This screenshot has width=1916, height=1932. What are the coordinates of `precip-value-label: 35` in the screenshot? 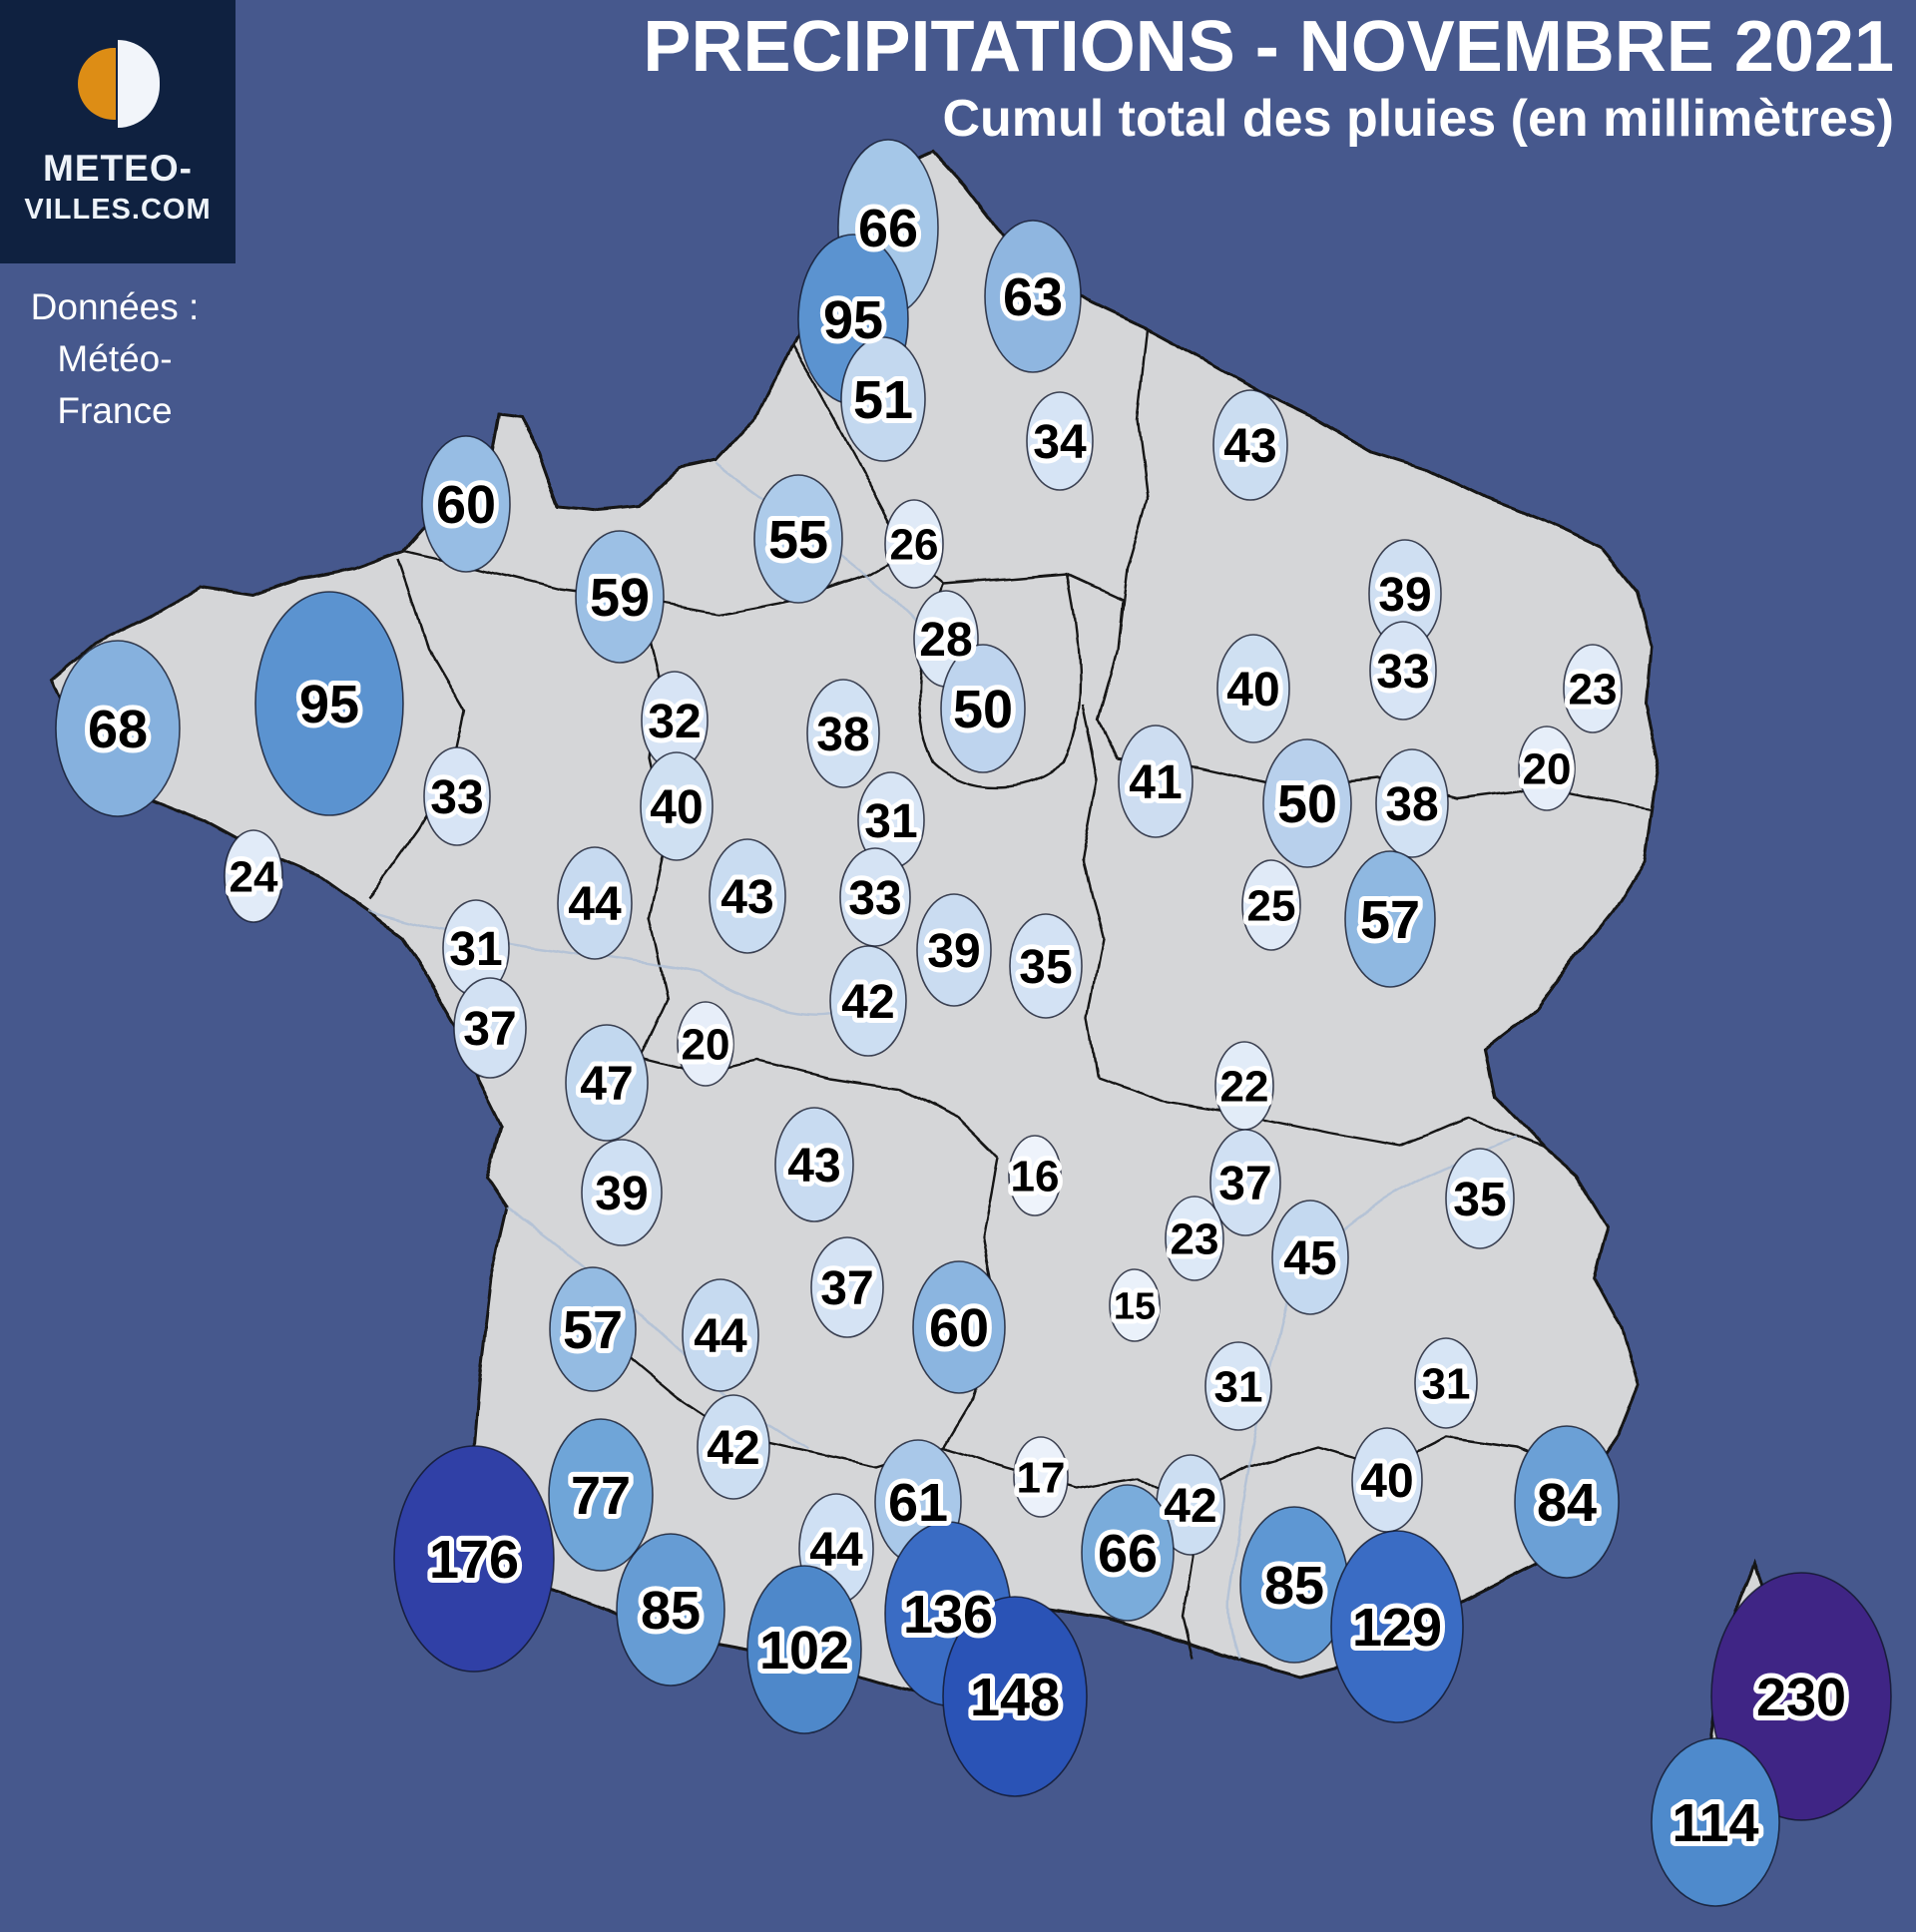 It's located at (1045, 967).